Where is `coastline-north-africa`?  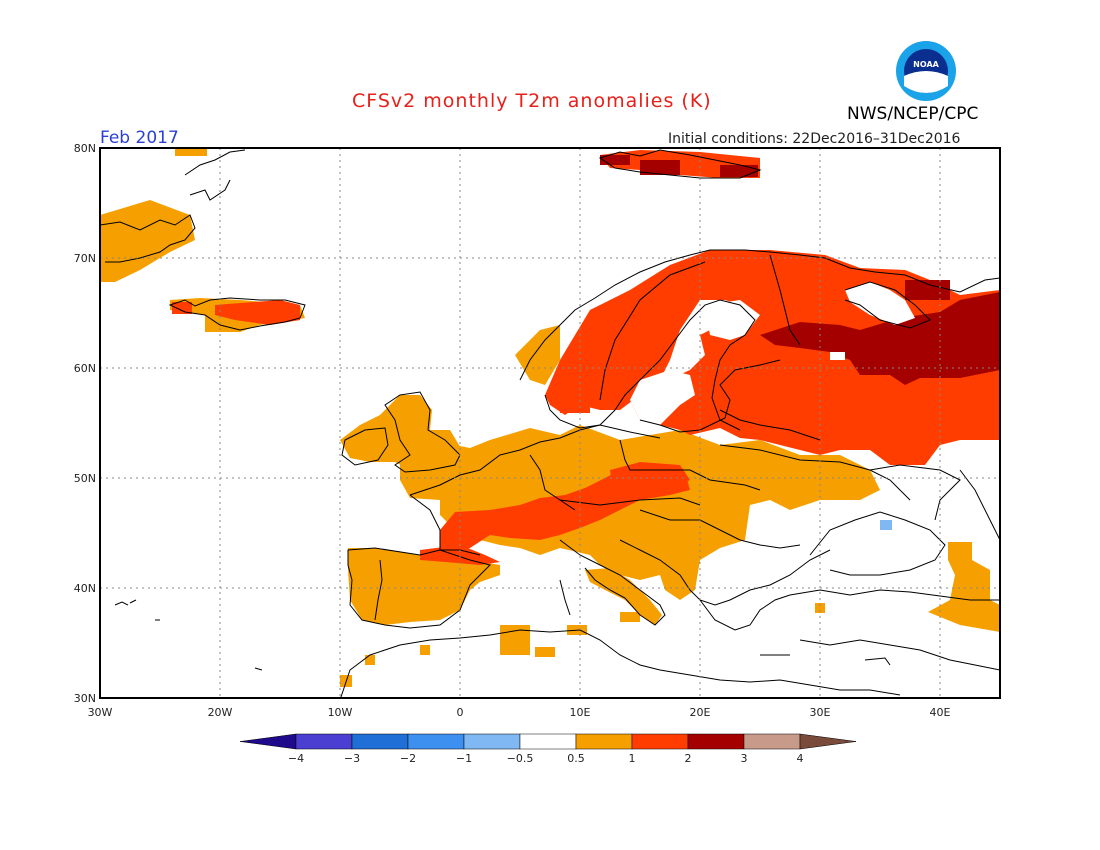
coastline-north-africa is located at coordinates (620, 663).